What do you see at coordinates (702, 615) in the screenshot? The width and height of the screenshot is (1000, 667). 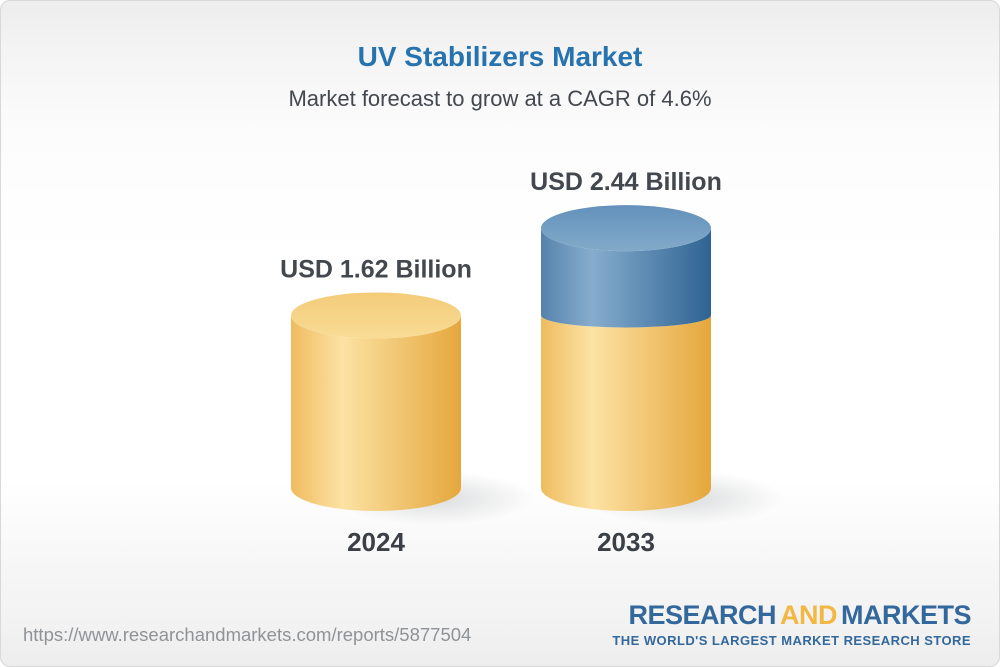 I see `logo-word-research: RESEARCH` at bounding box center [702, 615].